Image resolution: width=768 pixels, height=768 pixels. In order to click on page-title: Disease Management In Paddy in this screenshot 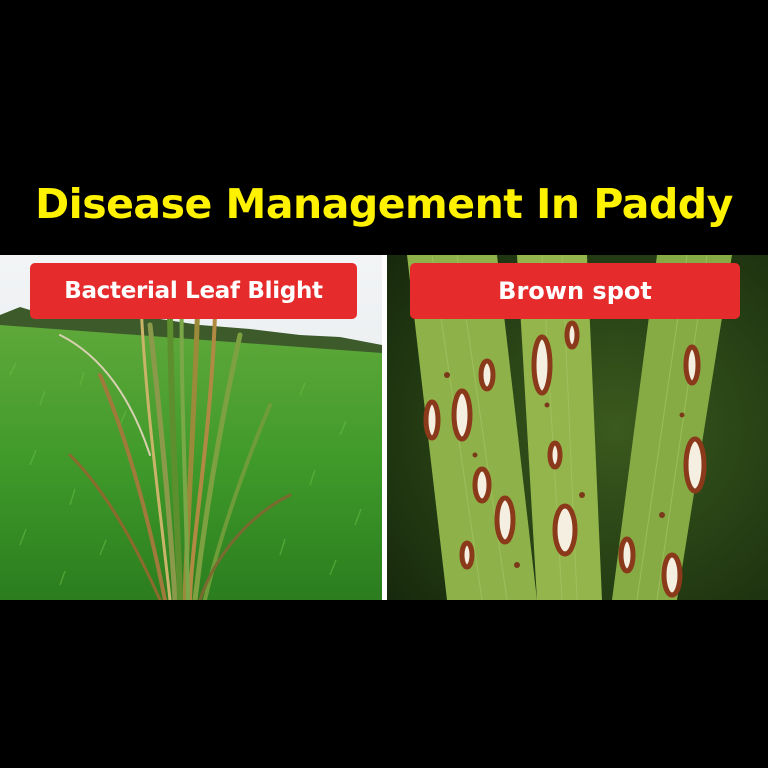, I will do `click(384, 204)`.